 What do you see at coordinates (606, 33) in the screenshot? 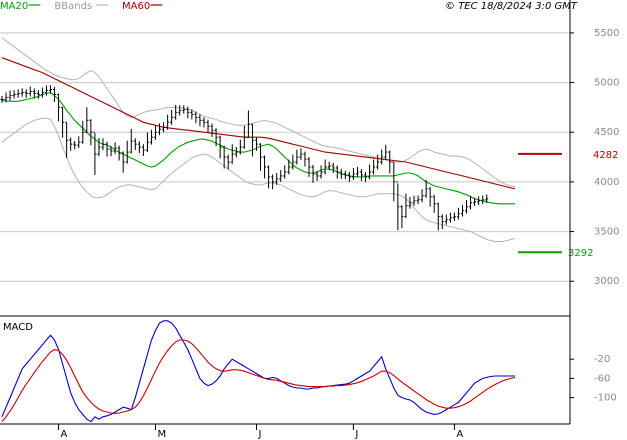
I see `price-y-tick-label: 5500` at bounding box center [606, 33].